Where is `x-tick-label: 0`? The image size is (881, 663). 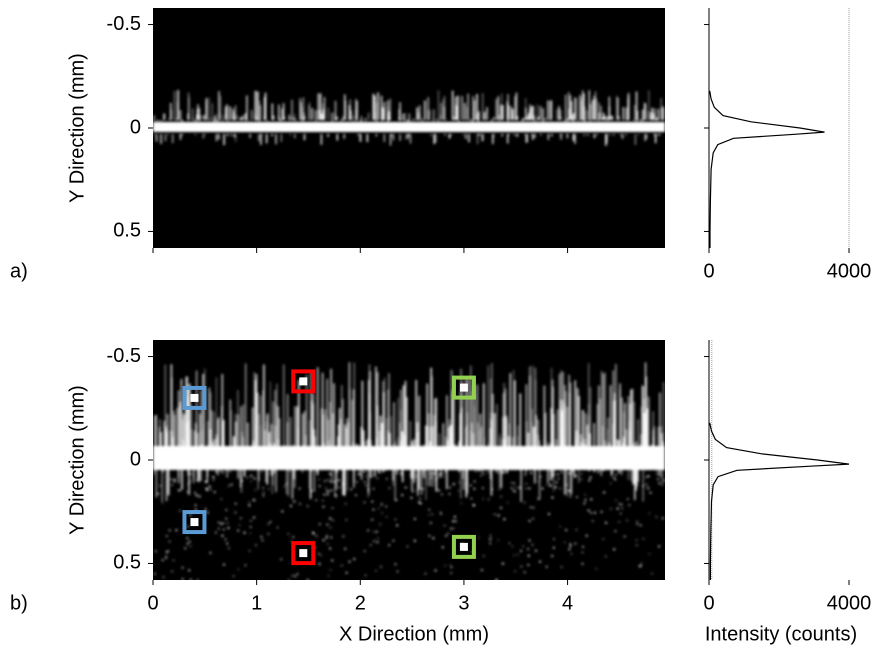 x-tick-label: 0 is located at coordinates (152, 603).